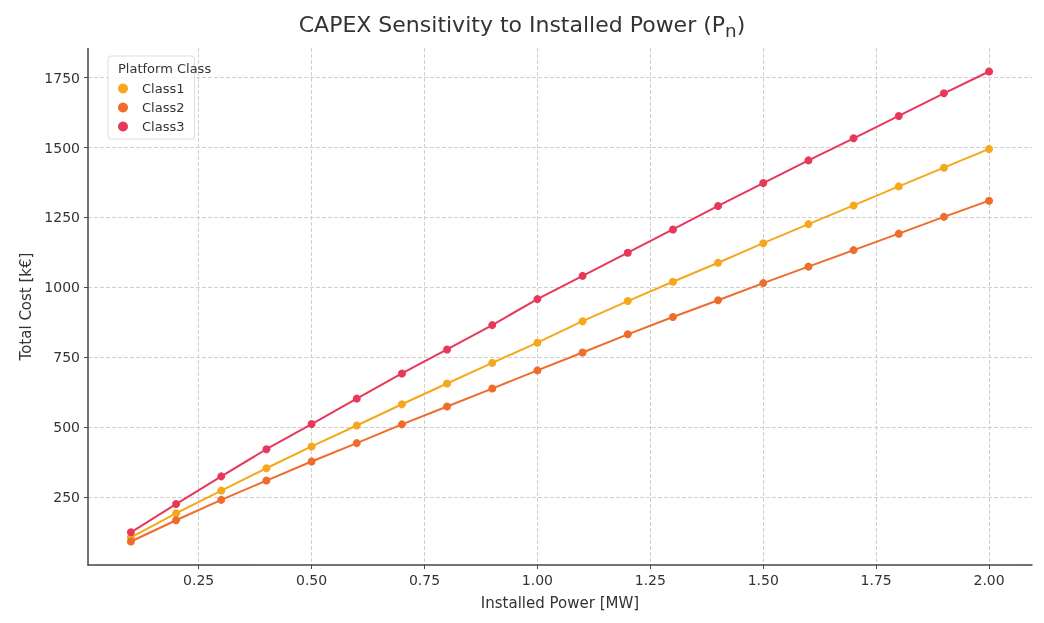 Image resolution: width=1044 pixels, height=623 pixels. Describe the element at coordinates (163, 107) in the screenshot. I see `legend-label: Class2` at that location.